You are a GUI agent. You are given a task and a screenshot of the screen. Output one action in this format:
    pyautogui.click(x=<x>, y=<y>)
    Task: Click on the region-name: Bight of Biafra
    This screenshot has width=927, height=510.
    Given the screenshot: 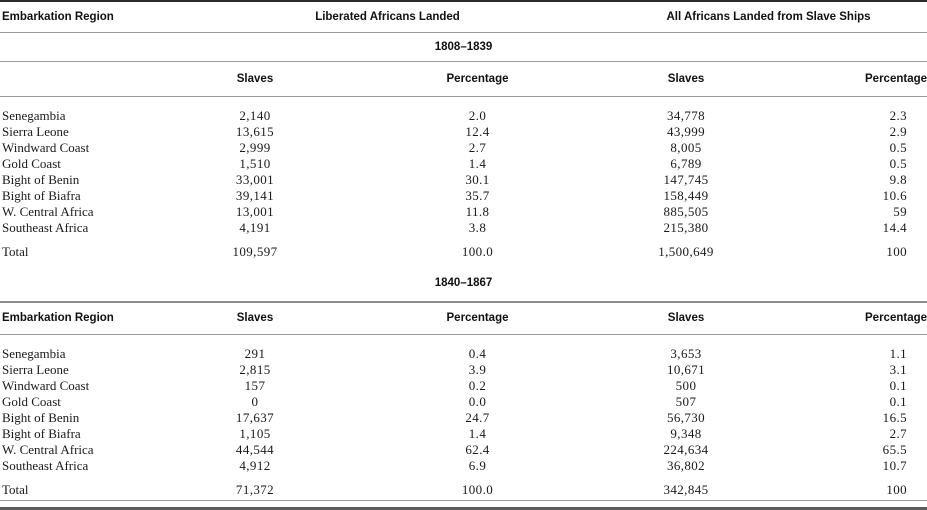 What is the action you would take?
    pyautogui.click(x=41, y=433)
    